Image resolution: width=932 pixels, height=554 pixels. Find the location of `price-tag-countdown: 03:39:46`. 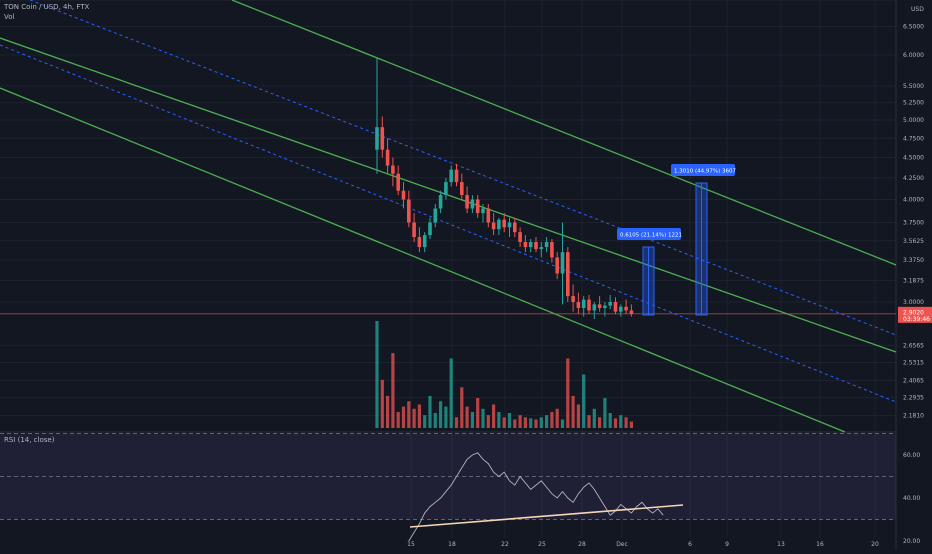

price-tag-countdown: 03:39:46 is located at coordinates (916, 319).